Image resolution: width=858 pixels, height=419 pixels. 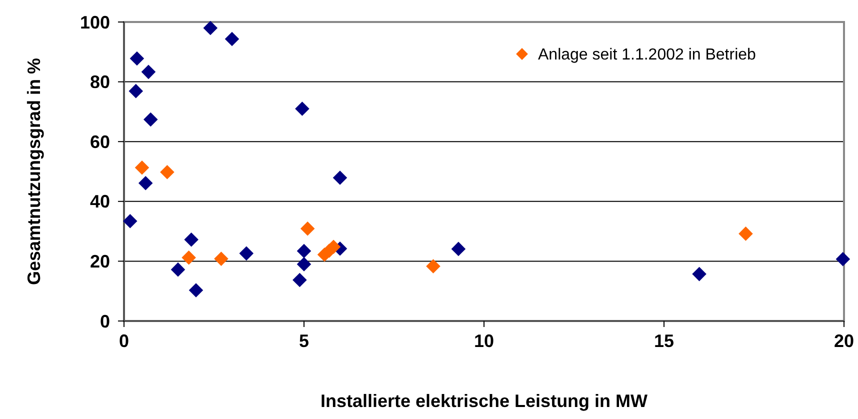 I want to click on y-tick-label: 60, so click(x=100, y=142).